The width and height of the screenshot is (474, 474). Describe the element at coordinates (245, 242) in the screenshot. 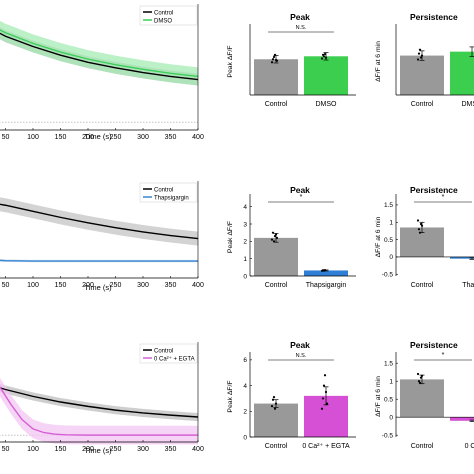

I see `y-tick-label: 2` at that location.